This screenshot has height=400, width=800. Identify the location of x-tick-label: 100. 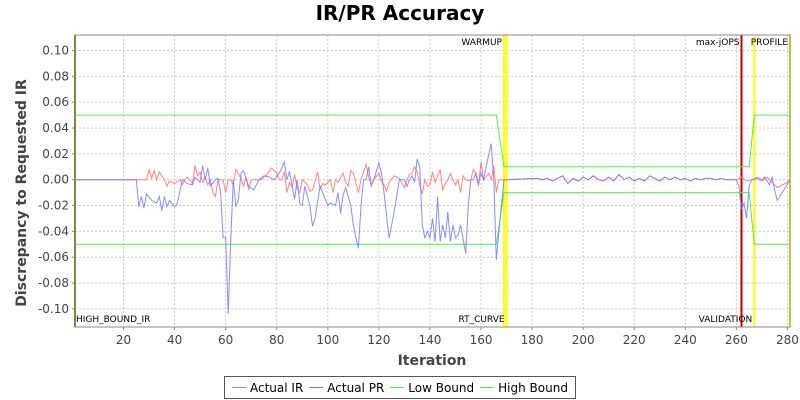
(327, 340).